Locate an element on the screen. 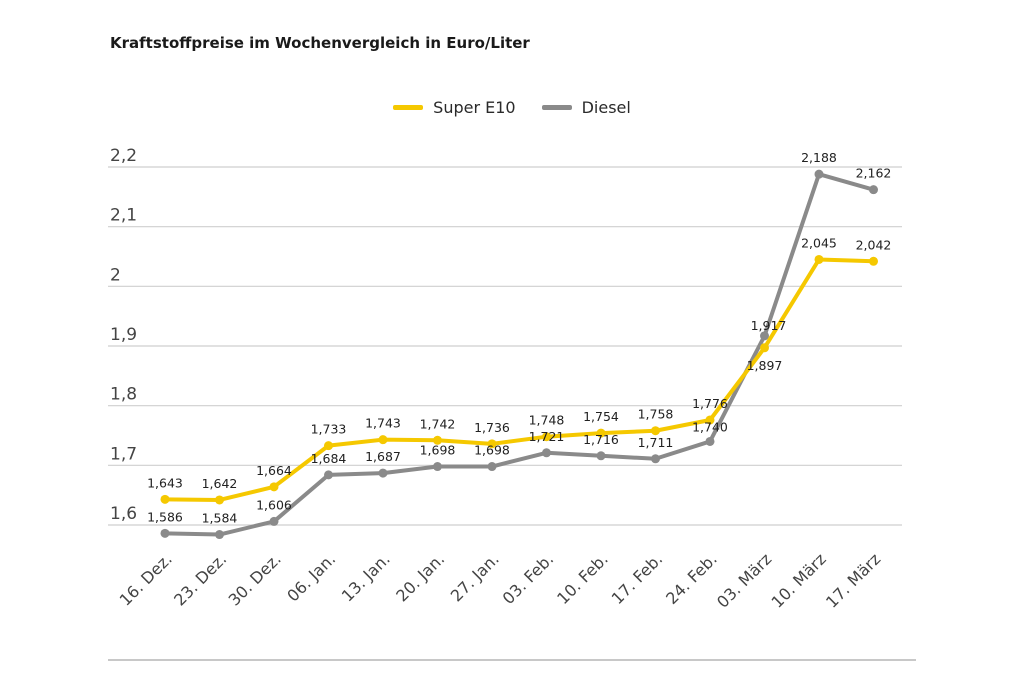  data-label-super-e10: 1,642 is located at coordinates (220, 483).